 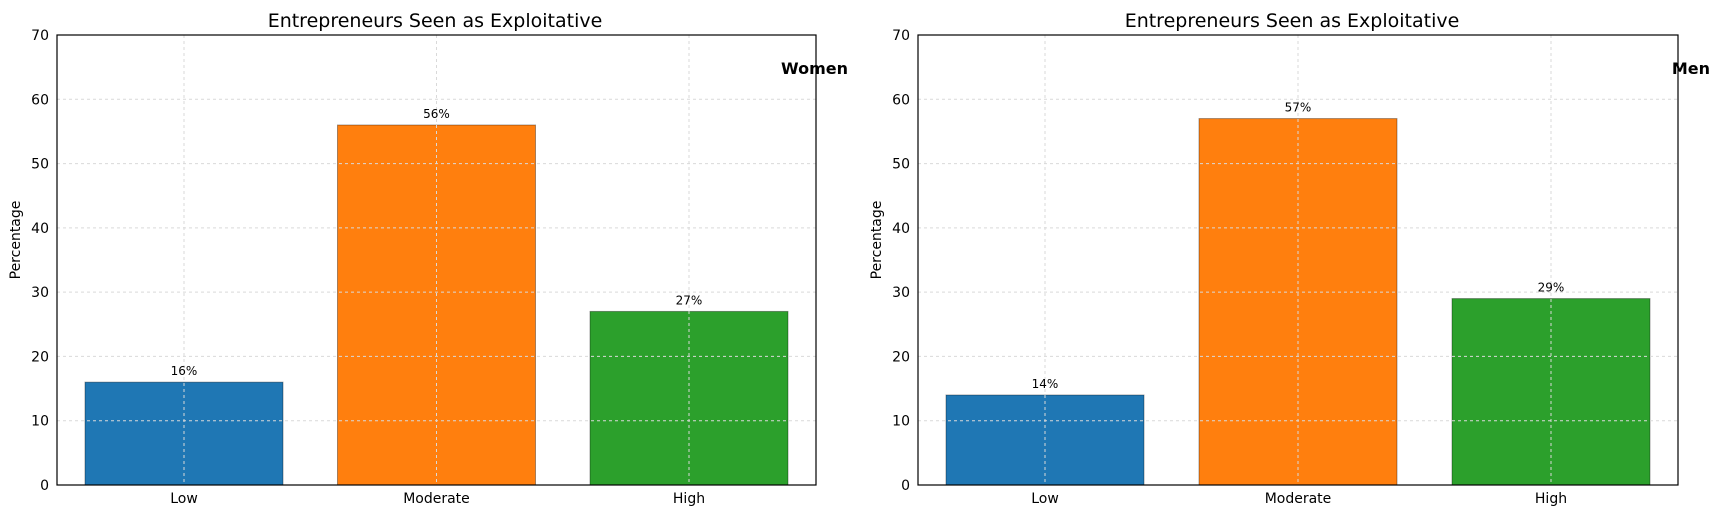 What do you see at coordinates (1551, 288) in the screenshot?
I see `data-label: 29%` at bounding box center [1551, 288].